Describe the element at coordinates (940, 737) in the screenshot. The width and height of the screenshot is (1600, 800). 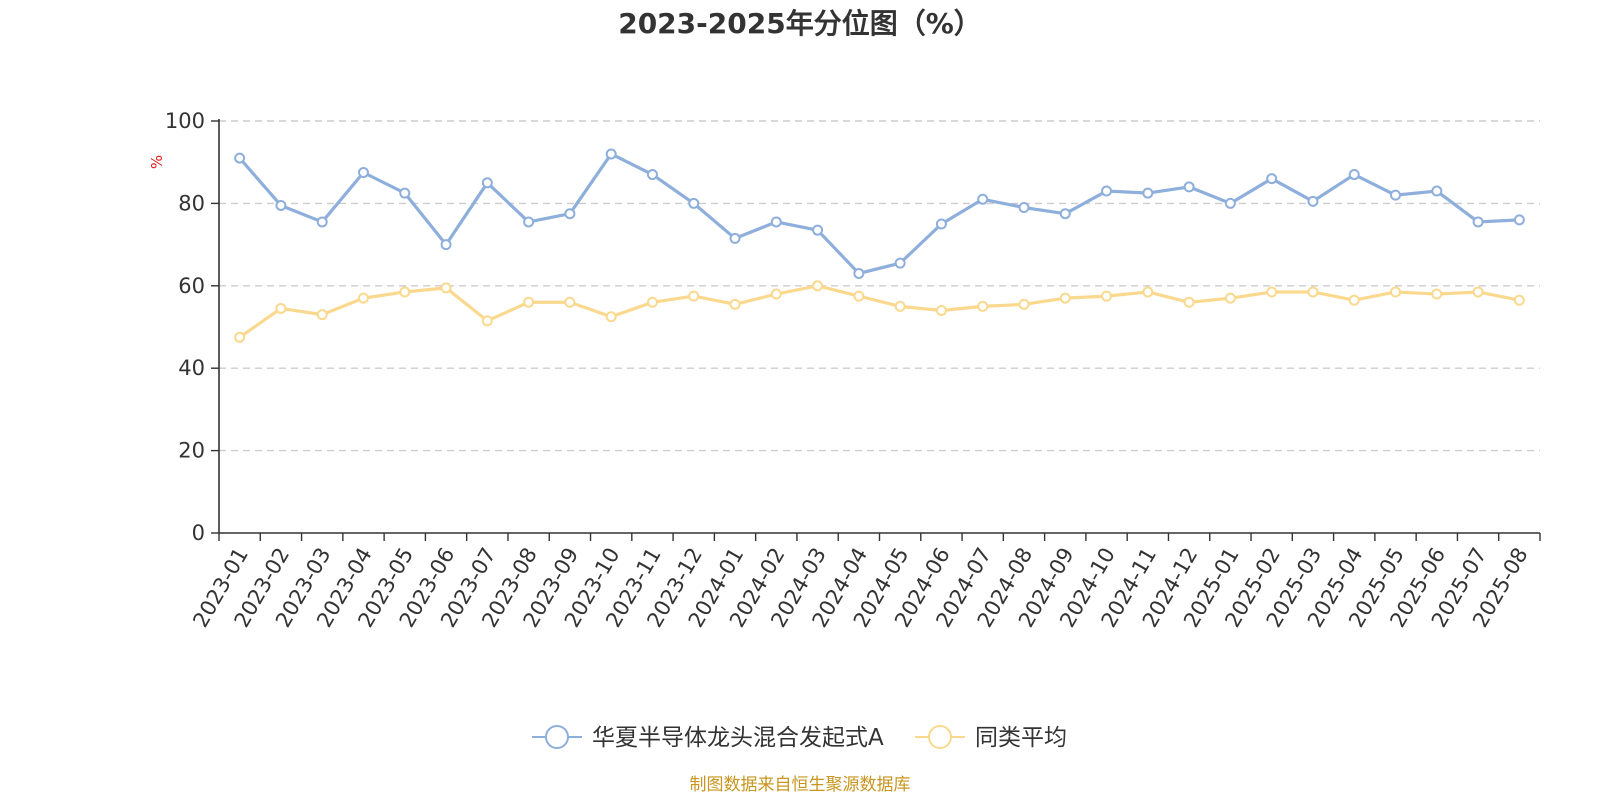
I see `legend-marker-peer-average` at that location.